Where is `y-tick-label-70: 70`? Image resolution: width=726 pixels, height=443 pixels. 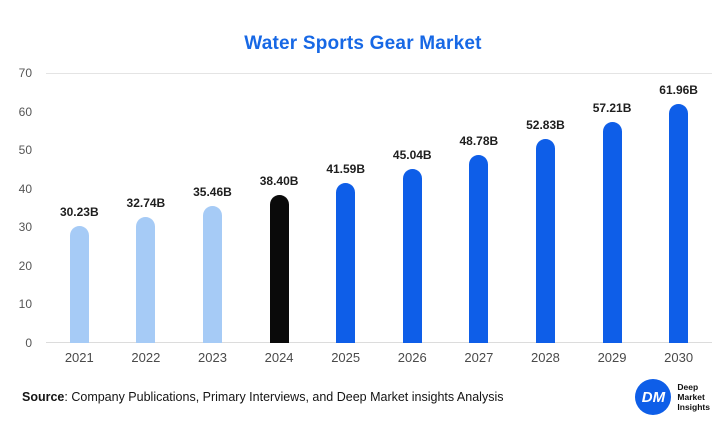
y-tick-label-70: 70 is located at coordinates (25, 73).